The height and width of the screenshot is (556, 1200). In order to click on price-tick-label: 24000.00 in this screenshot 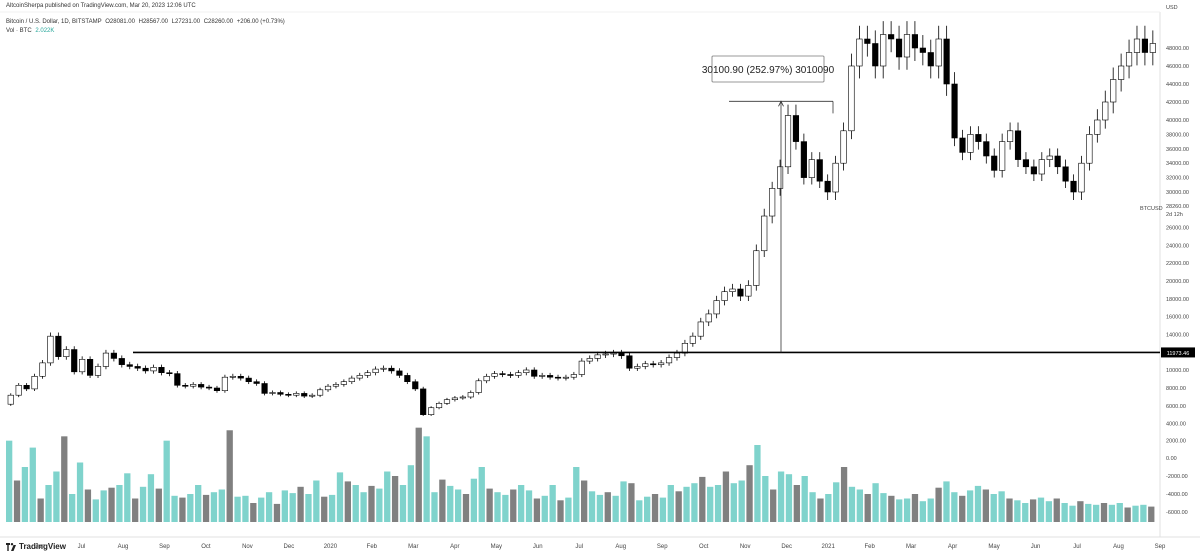, I will do `click(1177, 246)`.